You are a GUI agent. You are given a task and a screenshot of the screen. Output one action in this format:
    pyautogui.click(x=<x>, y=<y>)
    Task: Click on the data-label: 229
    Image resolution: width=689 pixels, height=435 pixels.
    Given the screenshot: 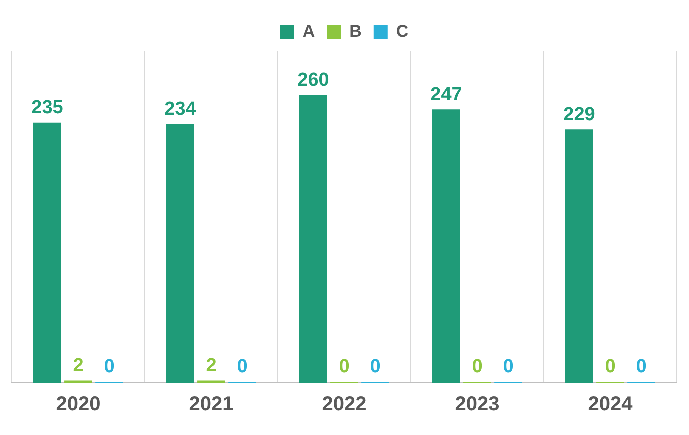 What is the action you would take?
    pyautogui.click(x=580, y=115)
    